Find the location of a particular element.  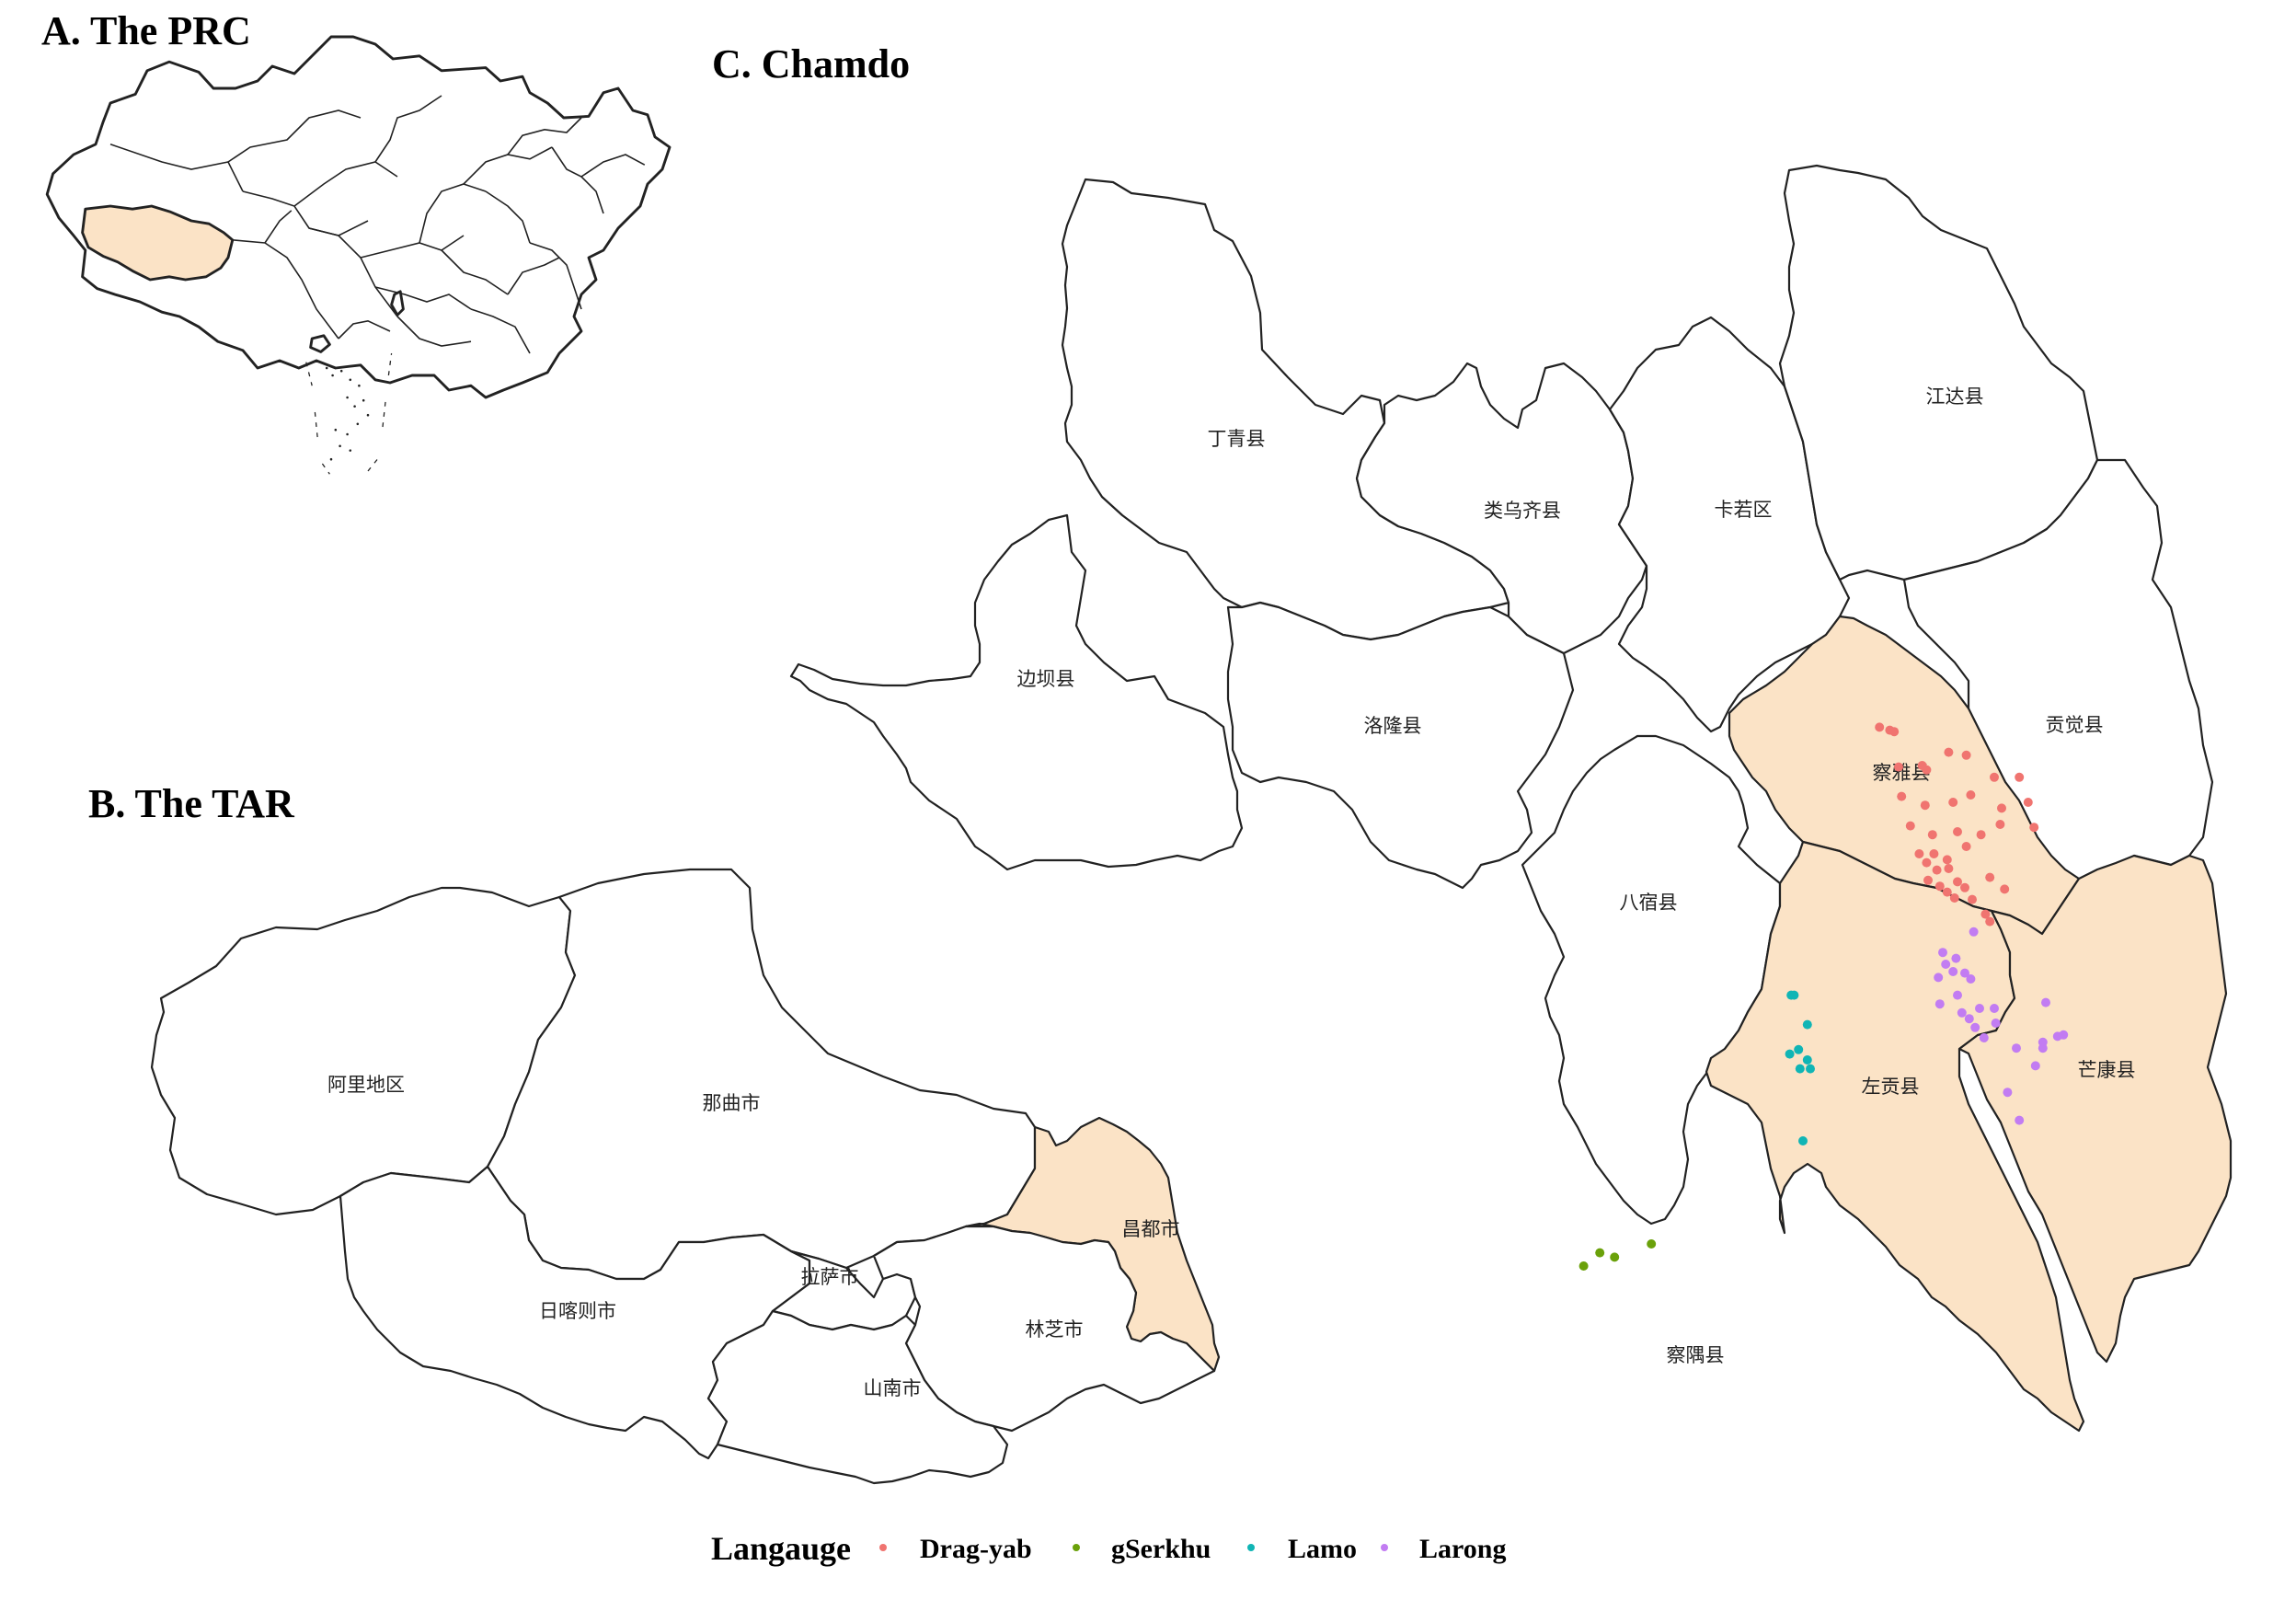

chamdo-label-karuo: 卡若区 is located at coordinates (1744, 510).